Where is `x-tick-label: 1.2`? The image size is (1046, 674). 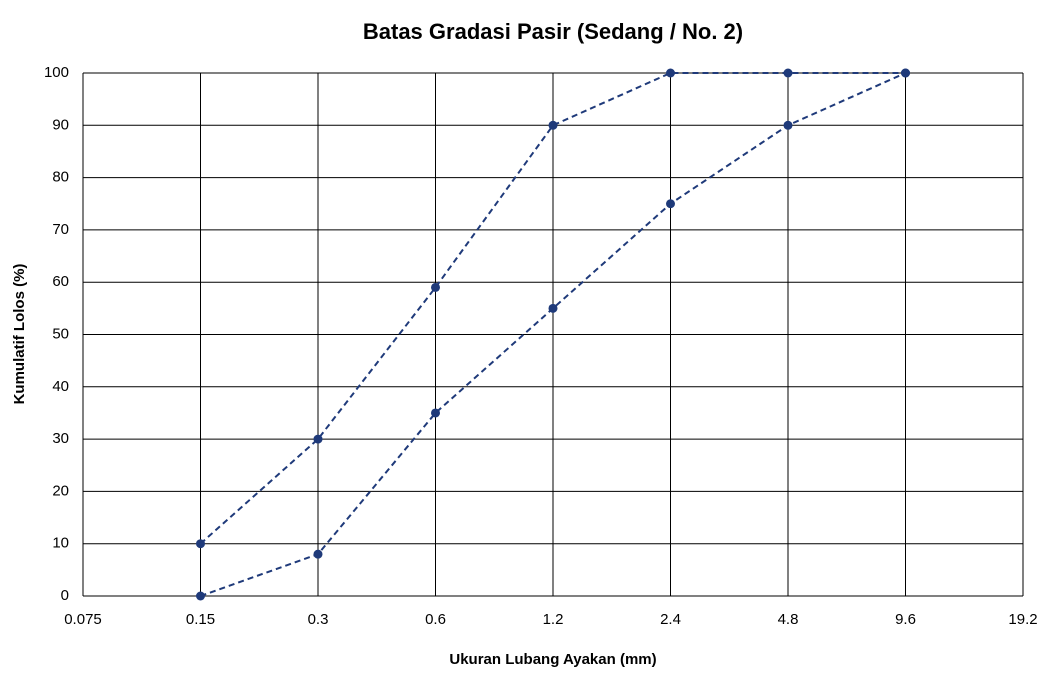
x-tick-label: 1.2 is located at coordinates (553, 619).